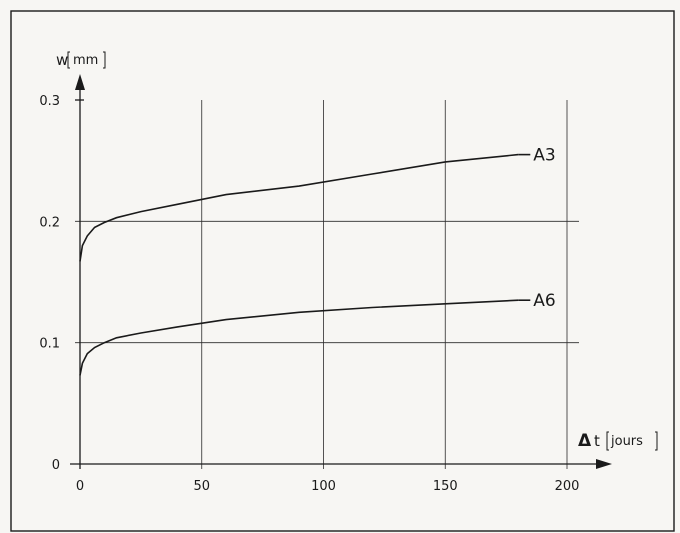  I want to click on x-axis-arrow, so click(604, 464).